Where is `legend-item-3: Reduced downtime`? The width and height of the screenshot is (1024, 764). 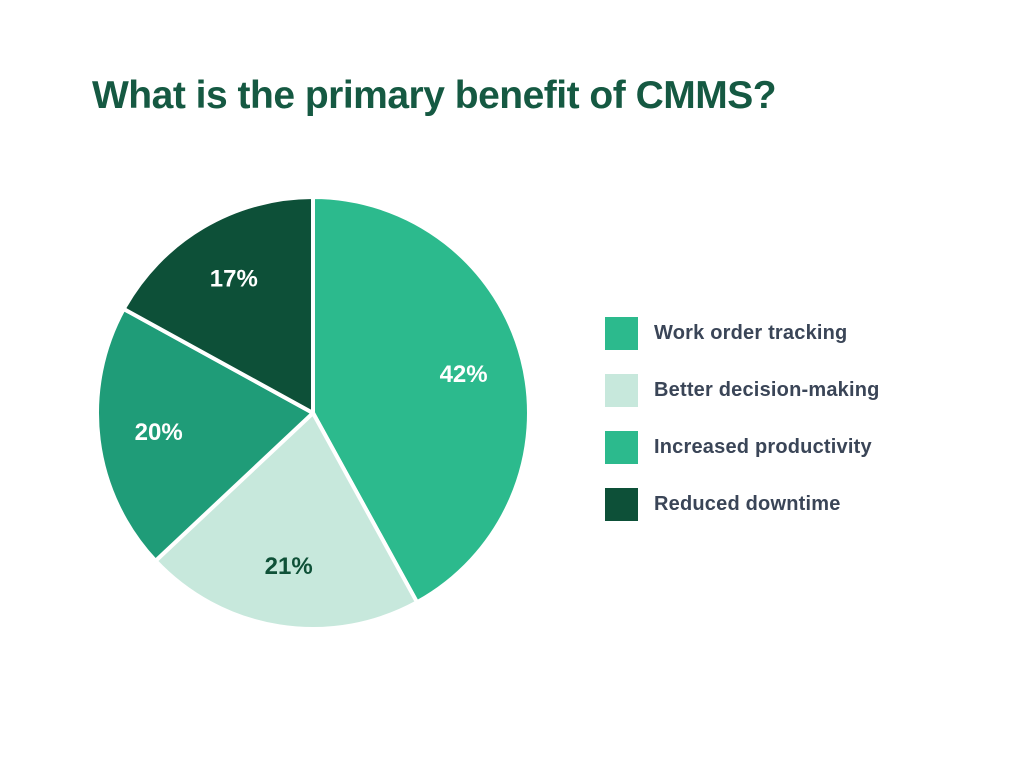 legend-item-3: Reduced downtime is located at coordinates (742, 504).